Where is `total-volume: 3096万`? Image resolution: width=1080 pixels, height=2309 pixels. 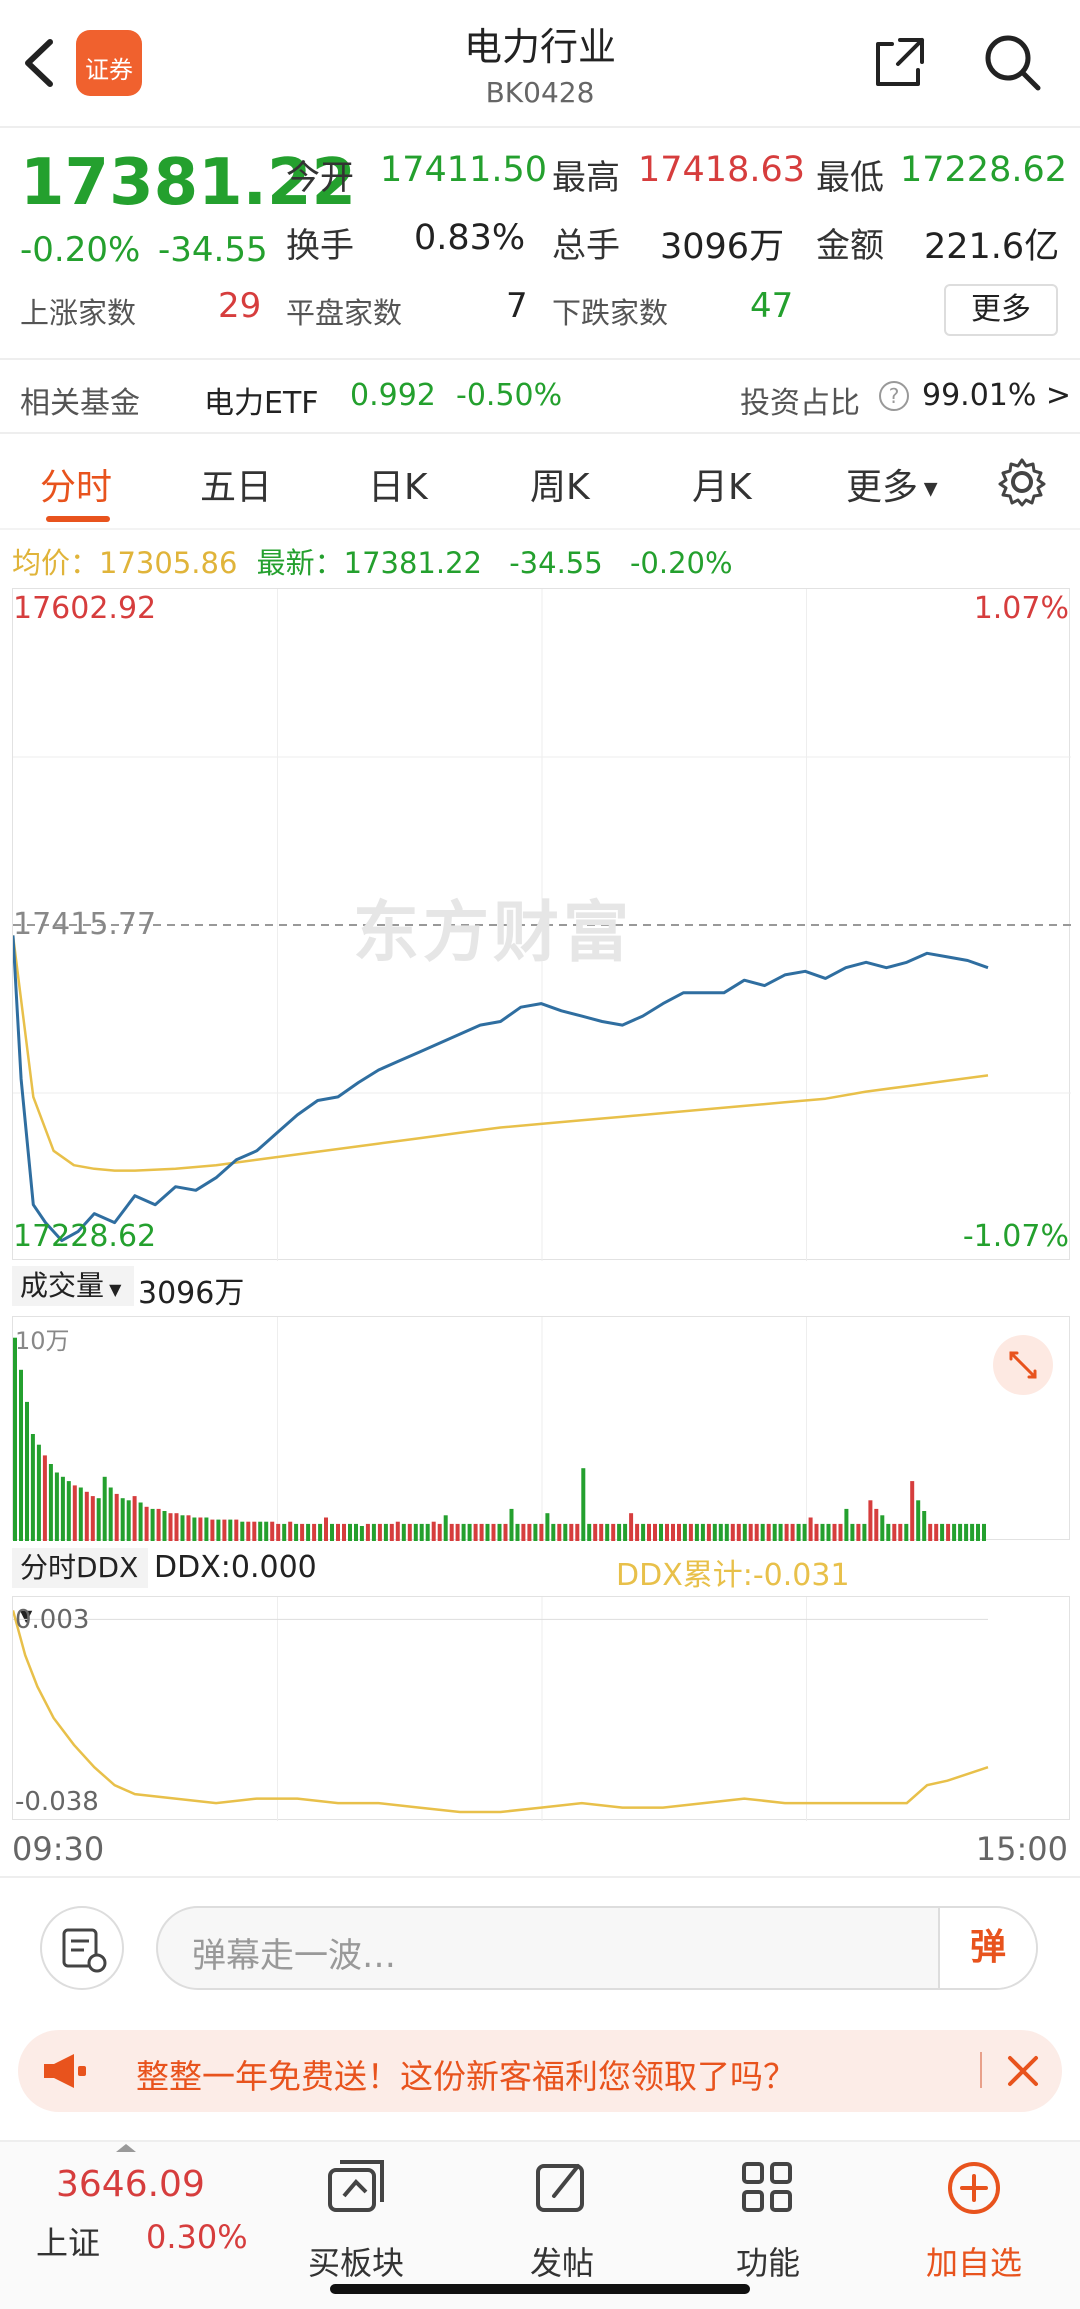
total-volume: 3096万 is located at coordinates (191, 1293).